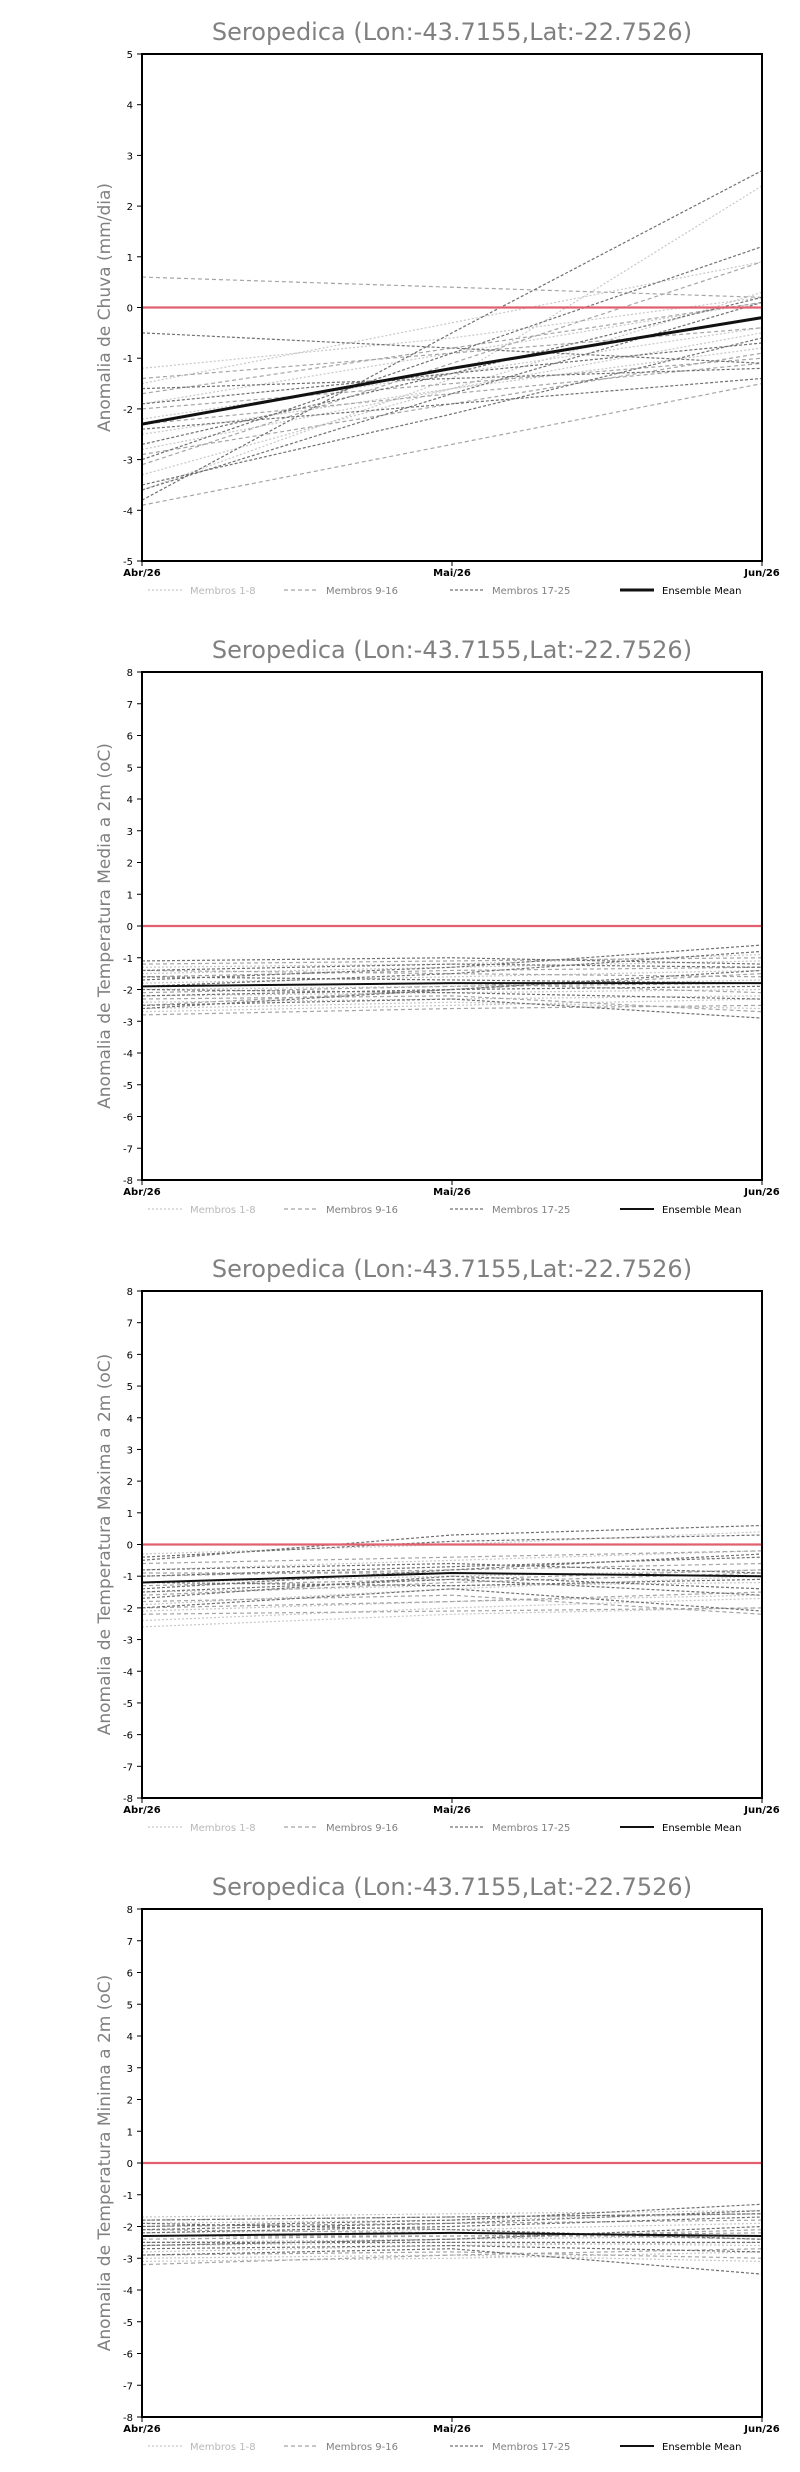 The height and width of the screenshot is (2472, 800). What do you see at coordinates (761, 1810) in the screenshot?
I see `x-tick-label: Jun/26` at bounding box center [761, 1810].